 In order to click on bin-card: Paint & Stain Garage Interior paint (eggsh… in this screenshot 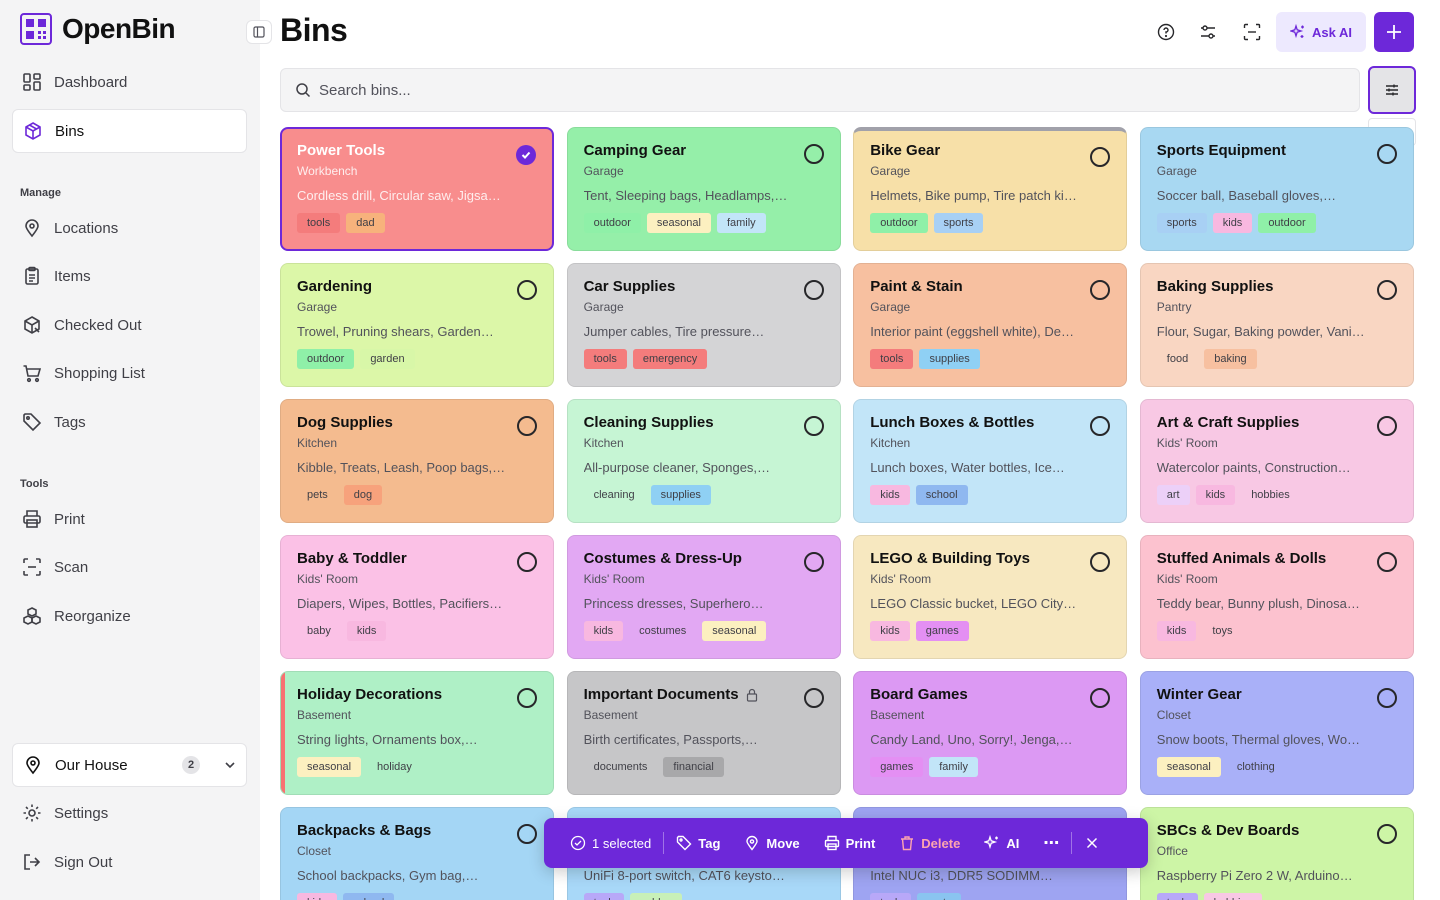, I will do `click(990, 325)`.